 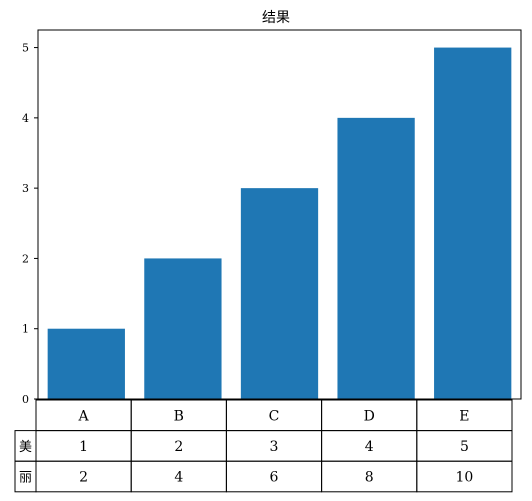 What do you see at coordinates (274, 416) in the screenshot?
I see `table-column-label: C` at bounding box center [274, 416].